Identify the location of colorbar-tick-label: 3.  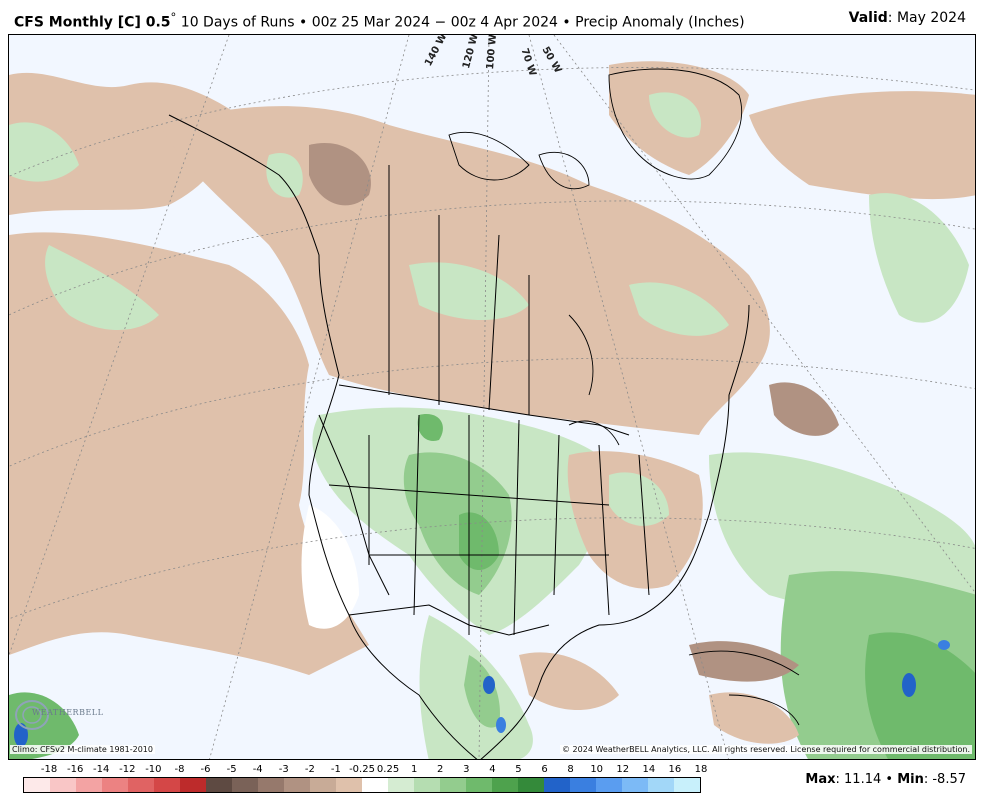
(466, 769).